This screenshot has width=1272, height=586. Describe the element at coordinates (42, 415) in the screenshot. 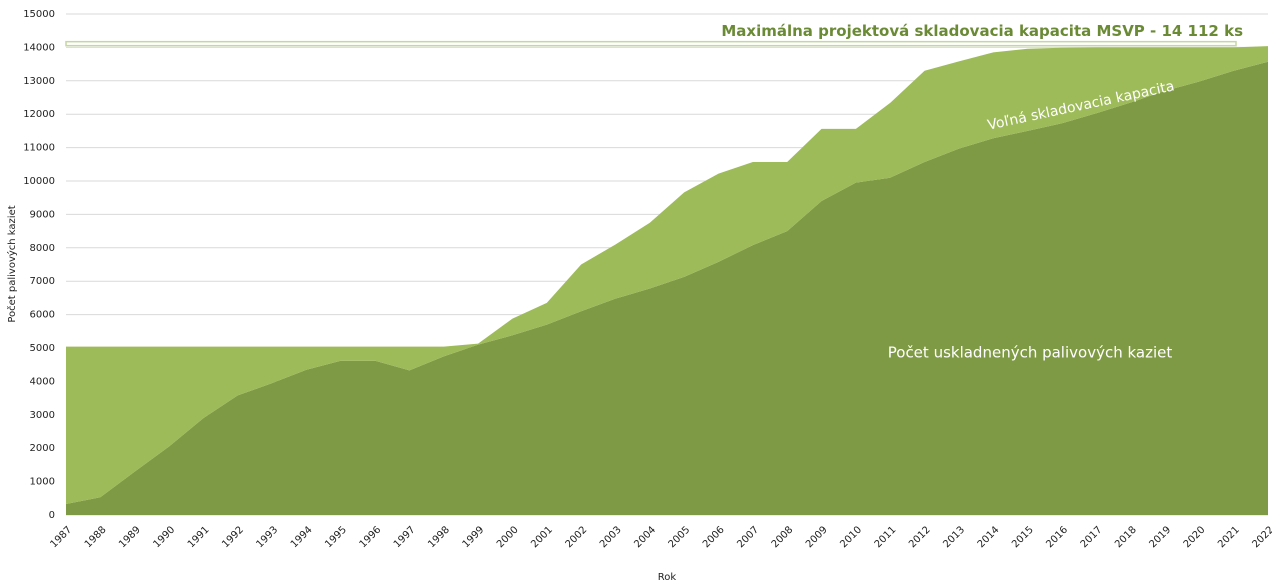

I see `y-tick-label: 3000` at that location.